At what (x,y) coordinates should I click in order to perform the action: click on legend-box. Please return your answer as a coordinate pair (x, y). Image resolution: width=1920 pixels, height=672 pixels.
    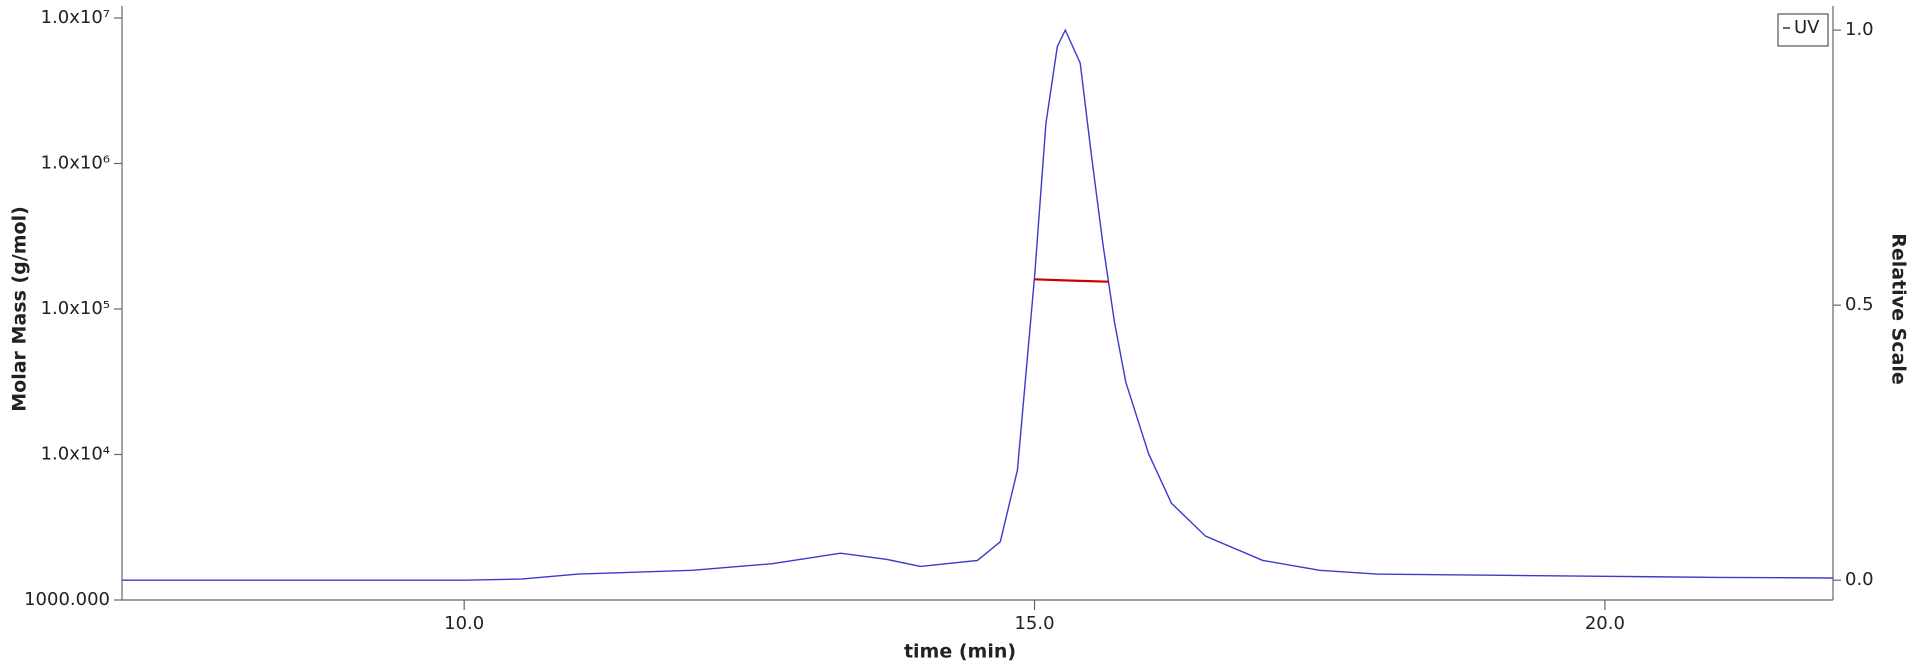
    Looking at the image, I should click on (1803, 30).